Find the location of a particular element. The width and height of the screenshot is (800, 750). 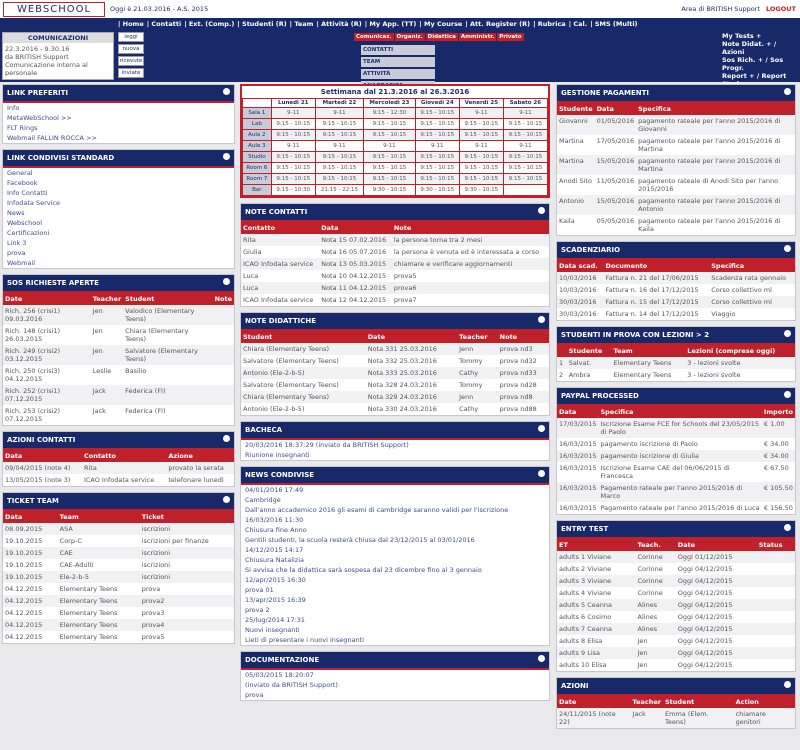

item: FLT Rings is located at coordinates (22, 128).